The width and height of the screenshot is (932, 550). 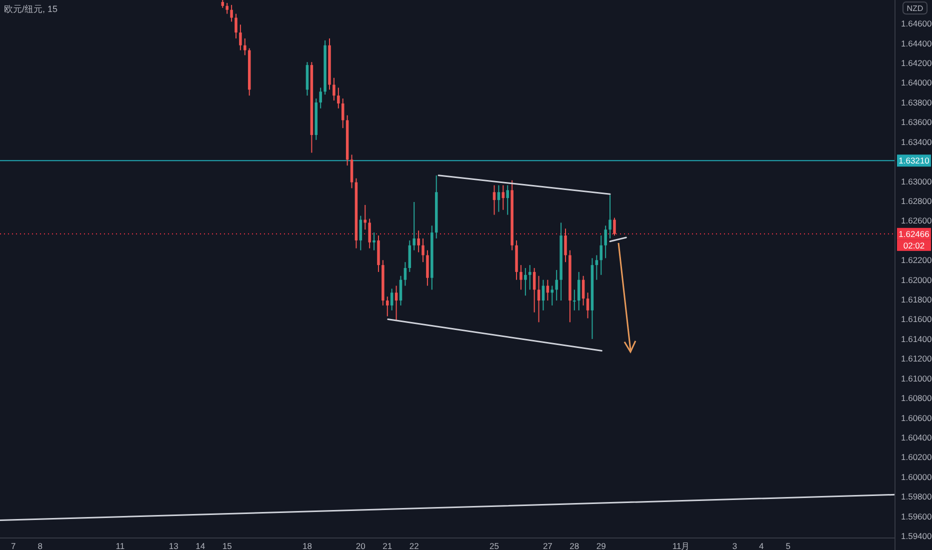 I want to click on x-tick-label: 8, so click(x=40, y=545).